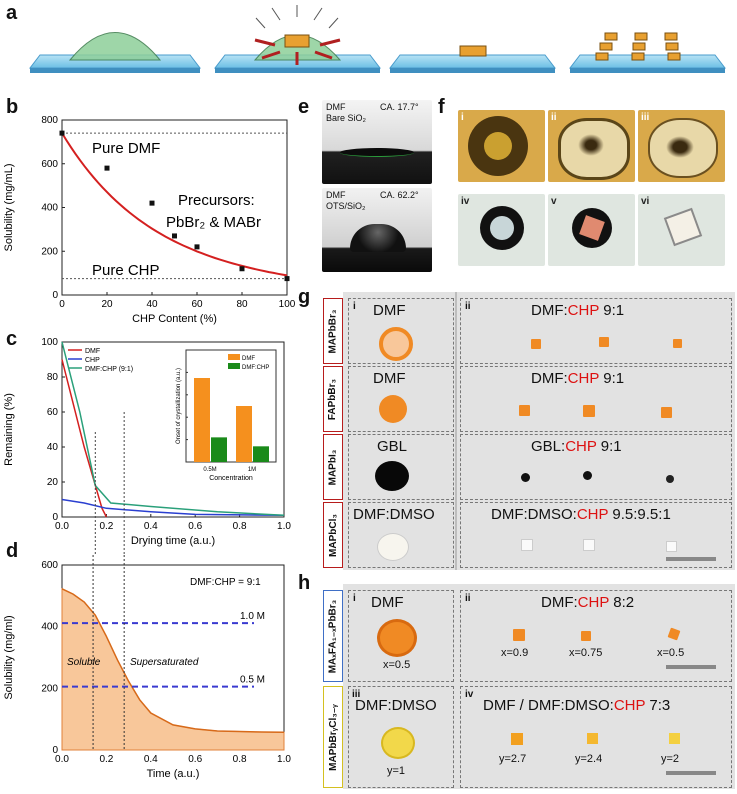  Describe the element at coordinates (151, 526) in the screenshot. I see `c-xtick-label: 0.4` at that location.